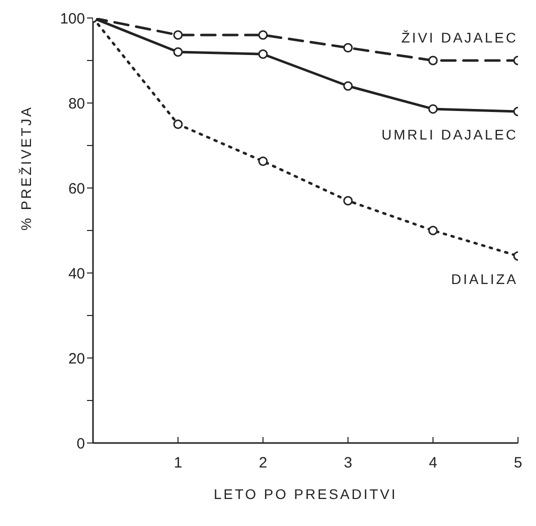 The width and height of the screenshot is (536, 526). I want to click on x-tick-label: 1, so click(178, 463).